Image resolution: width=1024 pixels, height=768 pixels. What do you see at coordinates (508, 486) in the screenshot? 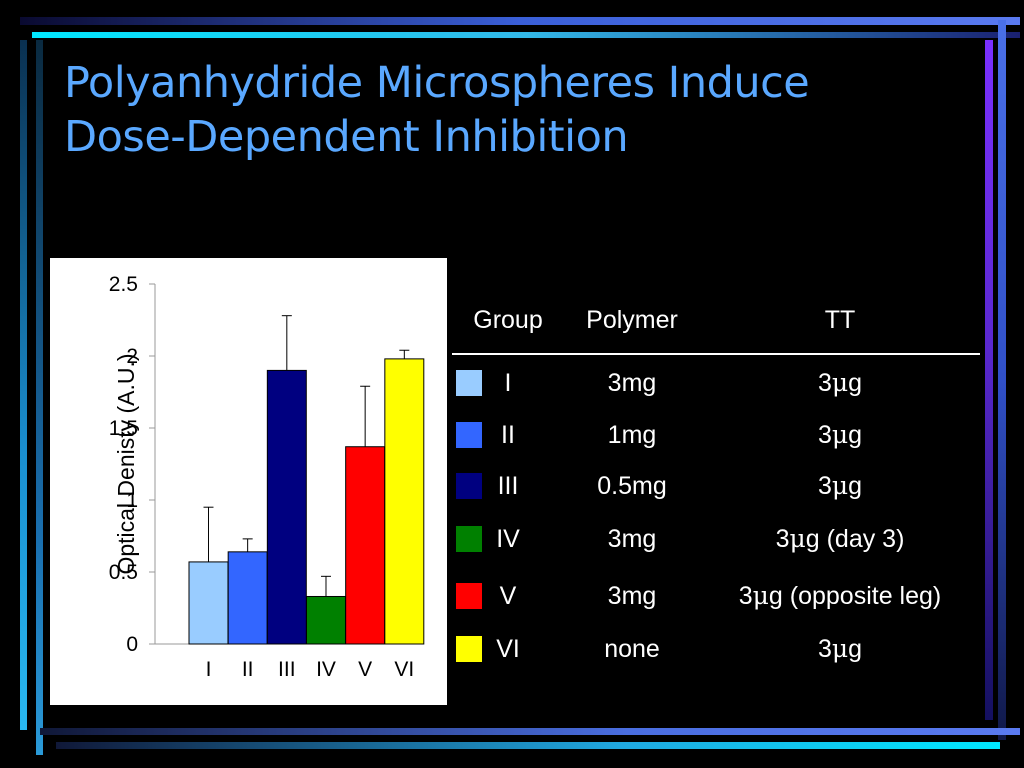
I see `group-cell: III` at bounding box center [508, 486].